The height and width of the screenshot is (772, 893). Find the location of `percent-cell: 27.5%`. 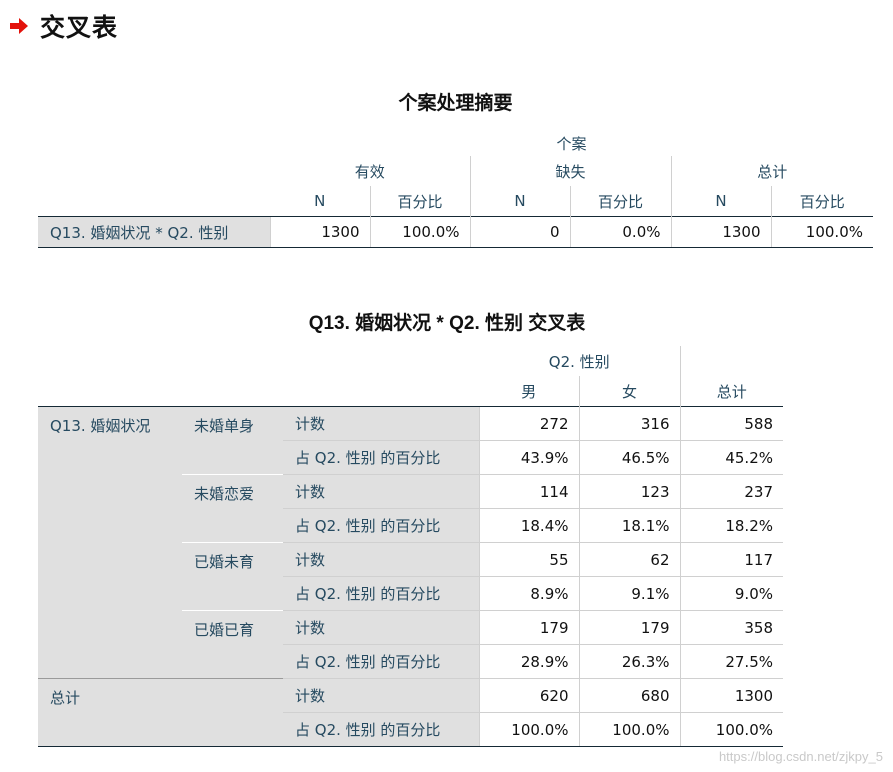

percent-cell: 27.5% is located at coordinates (731, 661).